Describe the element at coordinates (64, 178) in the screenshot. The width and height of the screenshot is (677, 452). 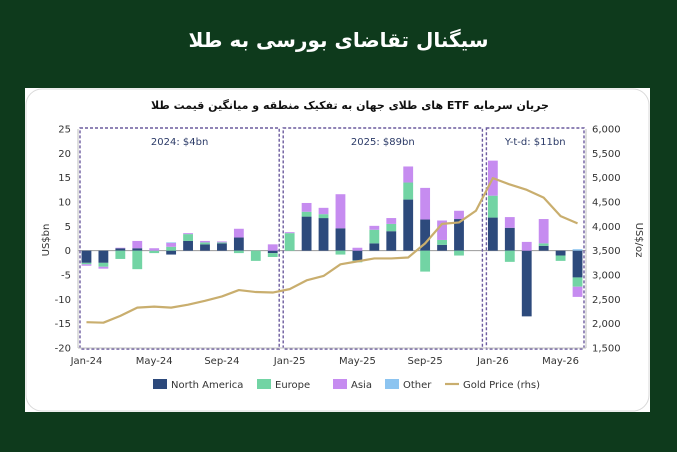
I see `y-tick-label-left: 15` at that location.